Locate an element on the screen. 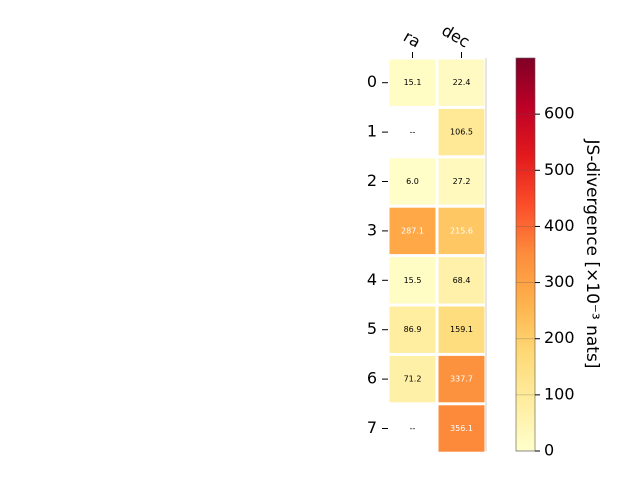 The width and height of the screenshot is (640, 480). colorbar-tick-label: 400 is located at coordinates (559, 225).